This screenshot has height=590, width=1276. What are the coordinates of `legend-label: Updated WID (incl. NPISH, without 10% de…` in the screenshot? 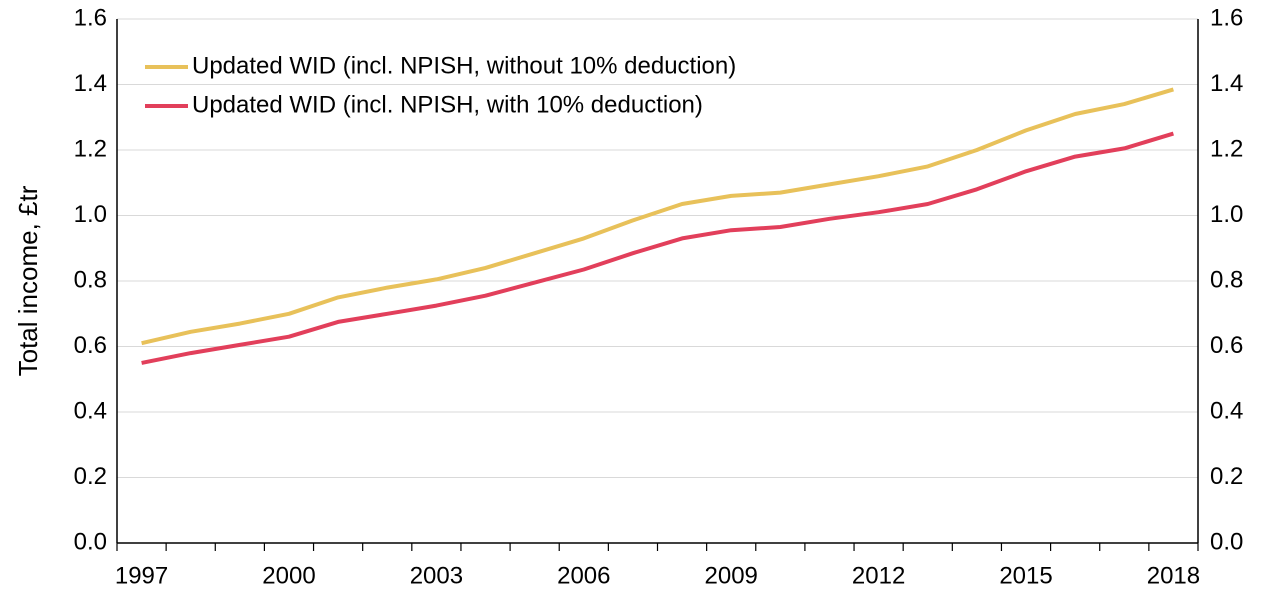 It's located at (464, 65).